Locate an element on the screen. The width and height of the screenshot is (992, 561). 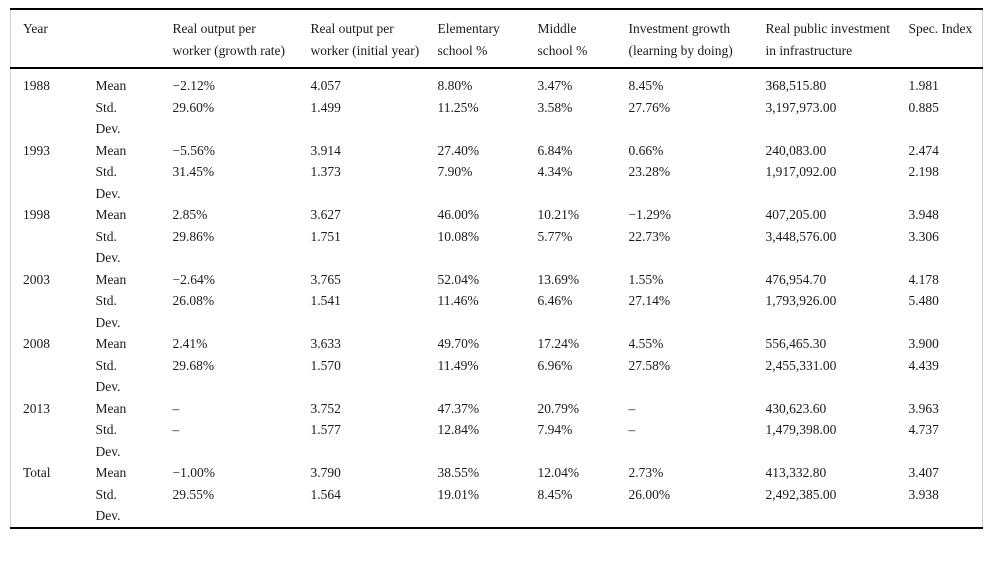
value-cell: 23.28% is located at coordinates (649, 171).